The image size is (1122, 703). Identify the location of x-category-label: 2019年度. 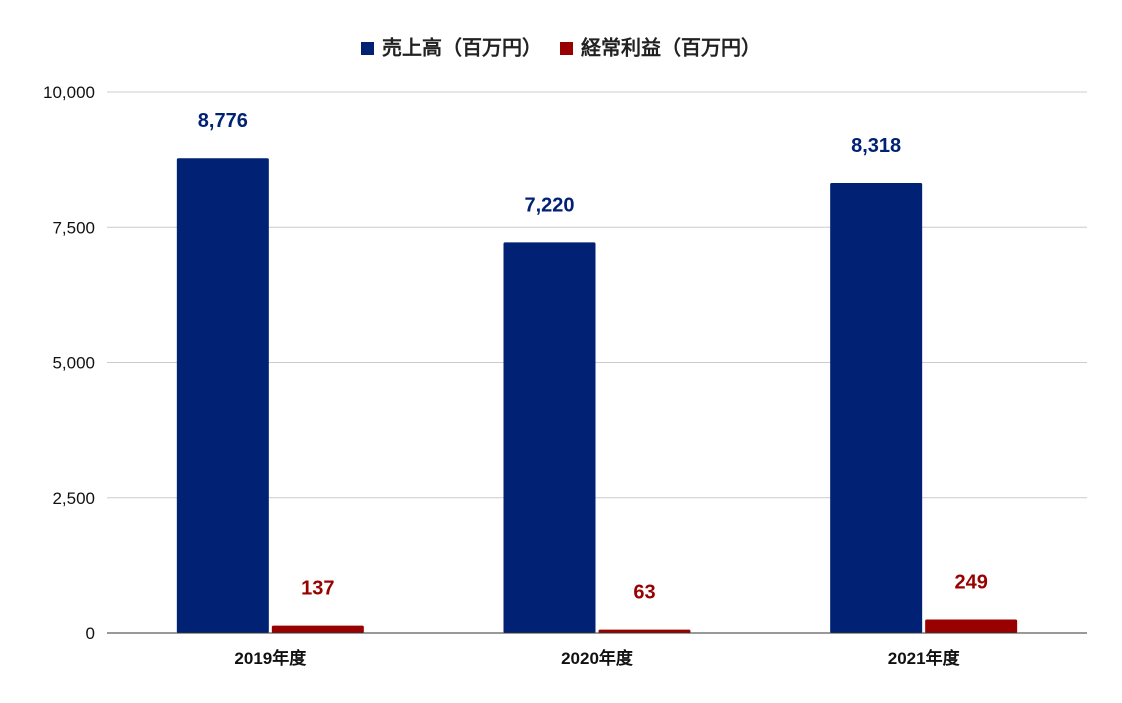
(270, 658).